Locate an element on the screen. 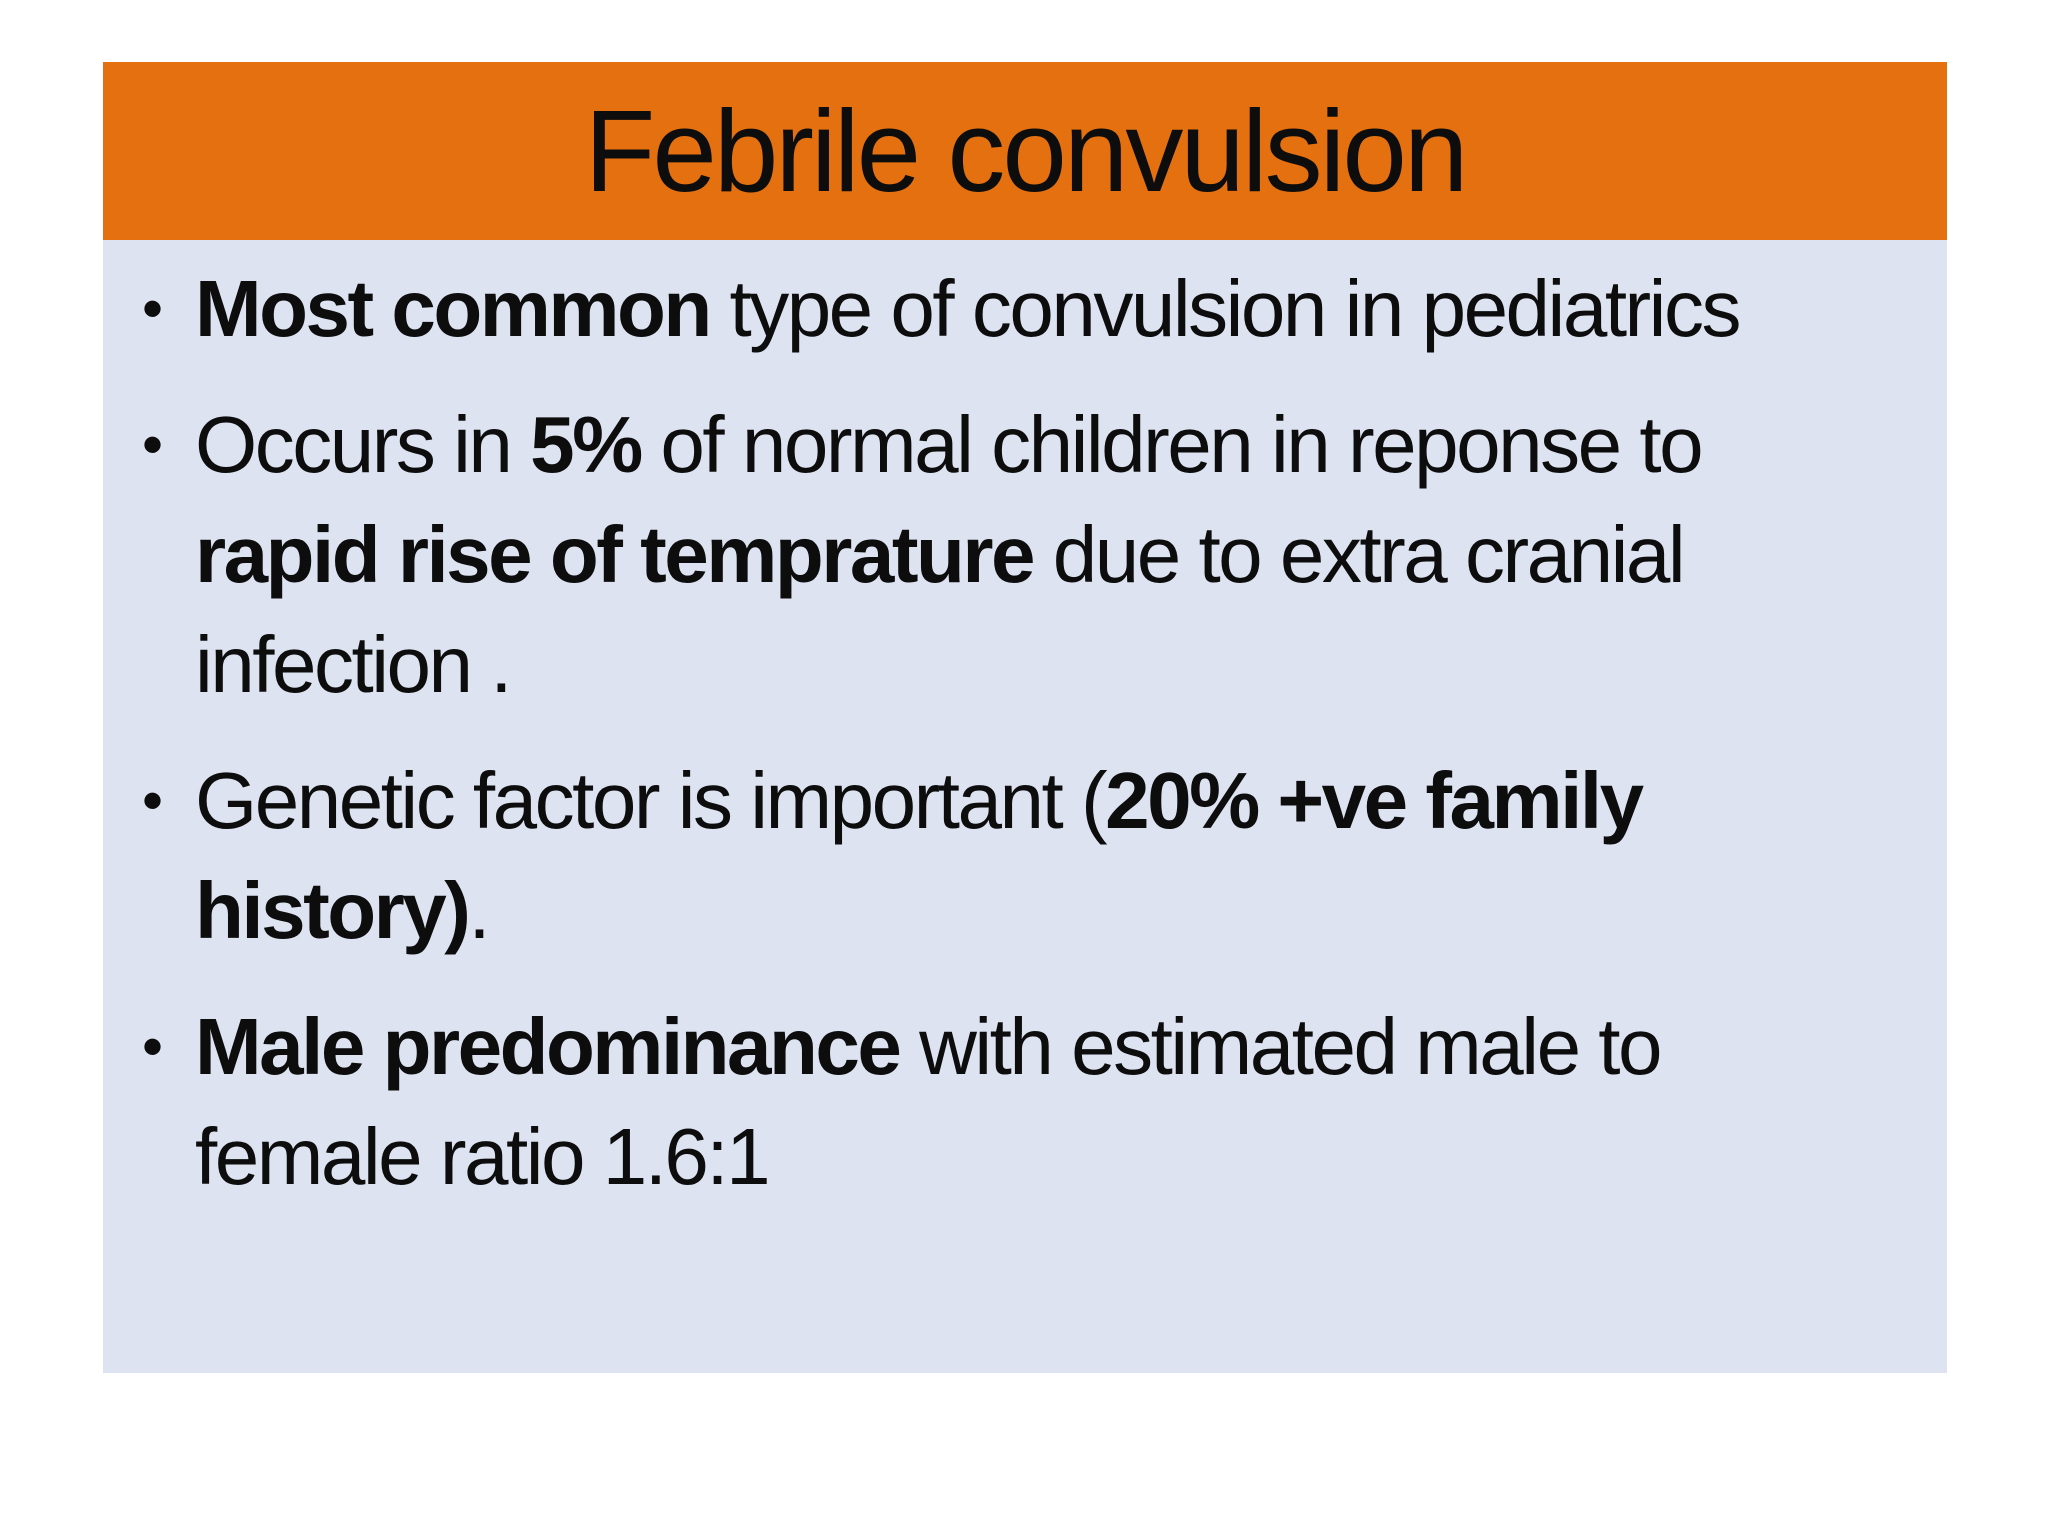 The width and height of the screenshot is (2048, 1536). bullet-line: female ratio 1.6:1 is located at coordinates (1056, 1157).